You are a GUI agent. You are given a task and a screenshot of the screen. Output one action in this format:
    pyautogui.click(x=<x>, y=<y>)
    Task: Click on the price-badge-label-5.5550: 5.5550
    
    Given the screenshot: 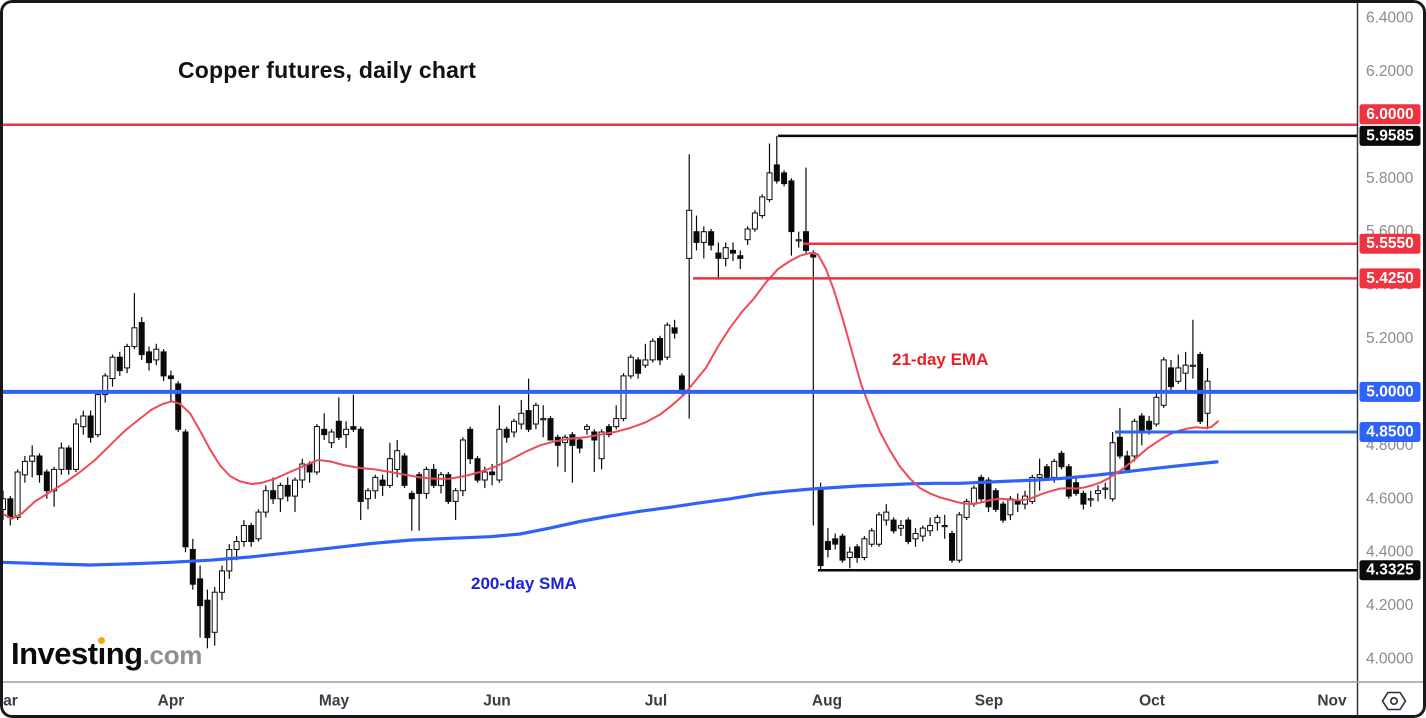 What is the action you would take?
    pyautogui.click(x=1389, y=243)
    